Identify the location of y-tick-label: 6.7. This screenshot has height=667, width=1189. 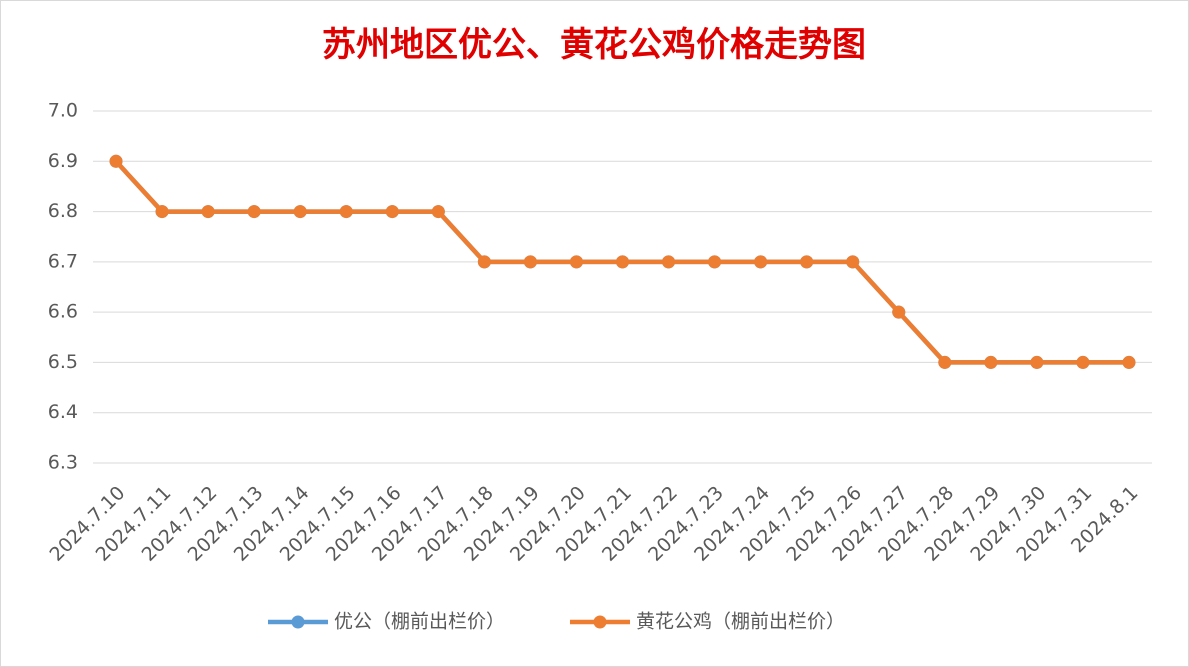
(63, 261).